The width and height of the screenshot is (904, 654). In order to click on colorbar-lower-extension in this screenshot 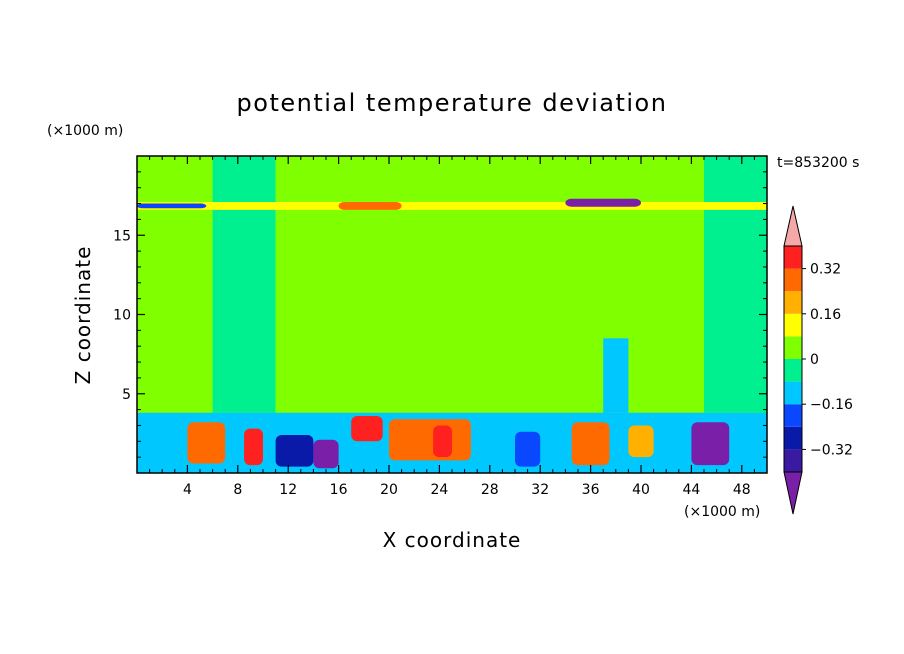, I will do `click(793, 493)`.